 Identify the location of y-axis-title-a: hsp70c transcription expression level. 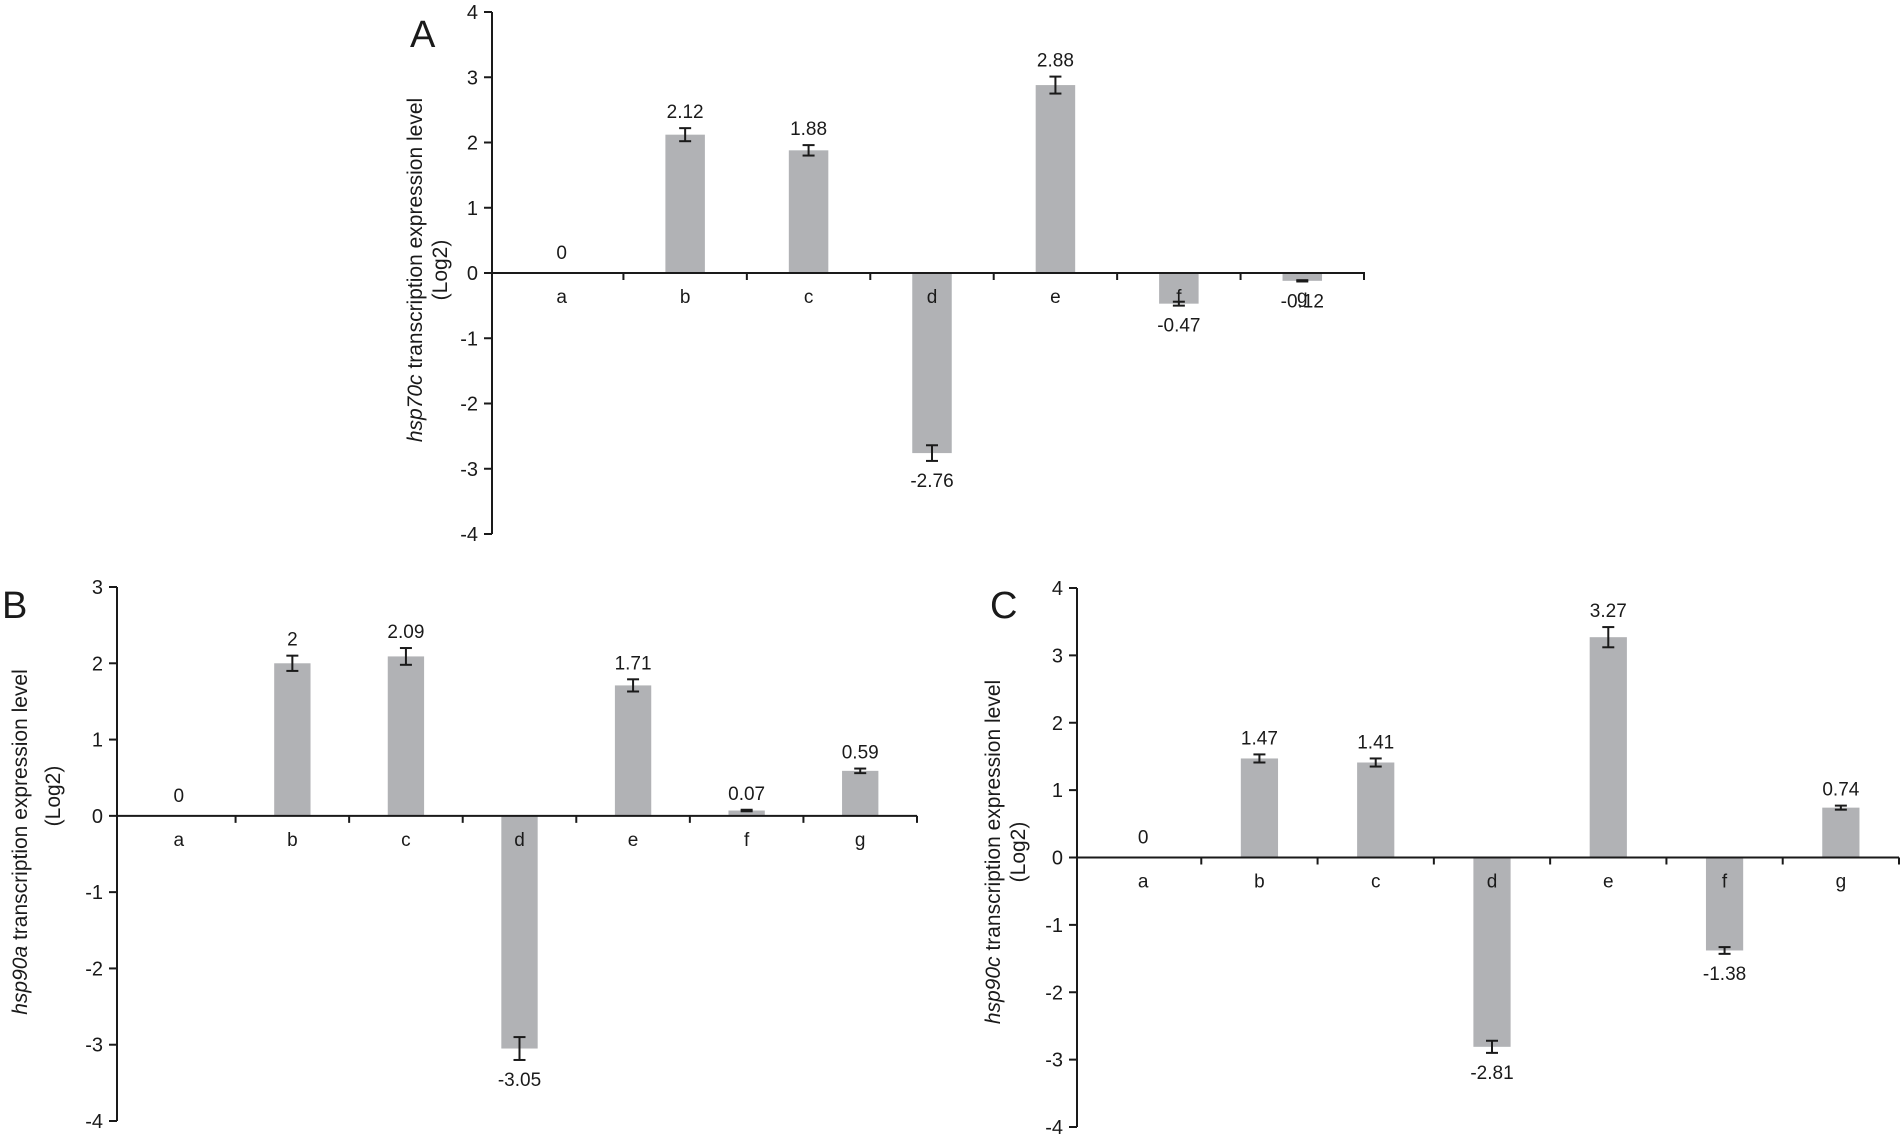
(415, 270).